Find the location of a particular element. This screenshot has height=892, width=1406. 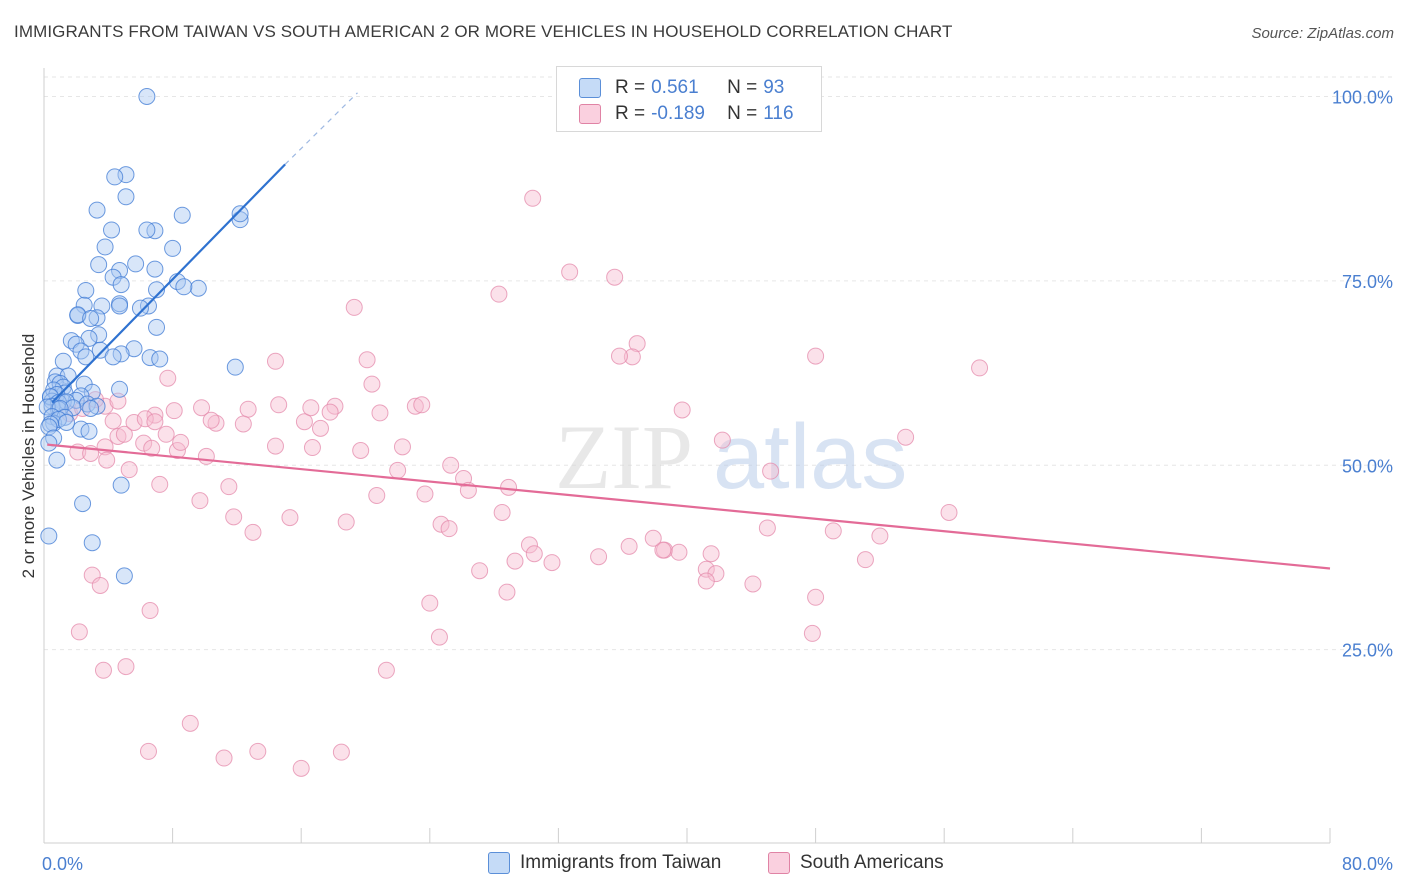

correlation-legend: R = 0.561 N = 93 R = -0.189 N = 116 is located at coordinates (689, 99).